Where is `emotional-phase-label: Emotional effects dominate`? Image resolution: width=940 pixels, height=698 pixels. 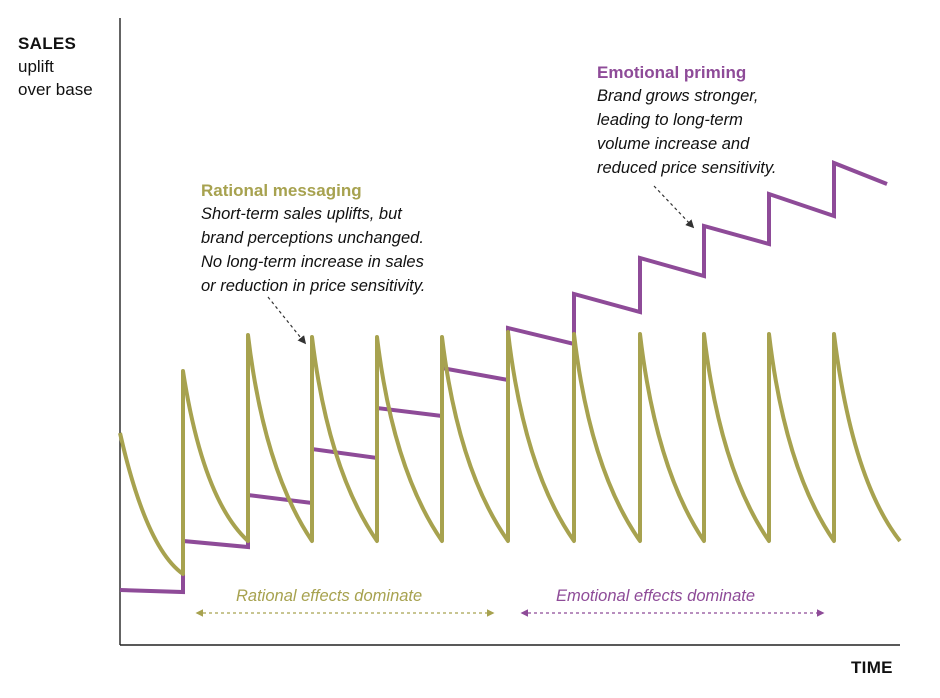 emotional-phase-label: Emotional effects dominate is located at coordinates (656, 596).